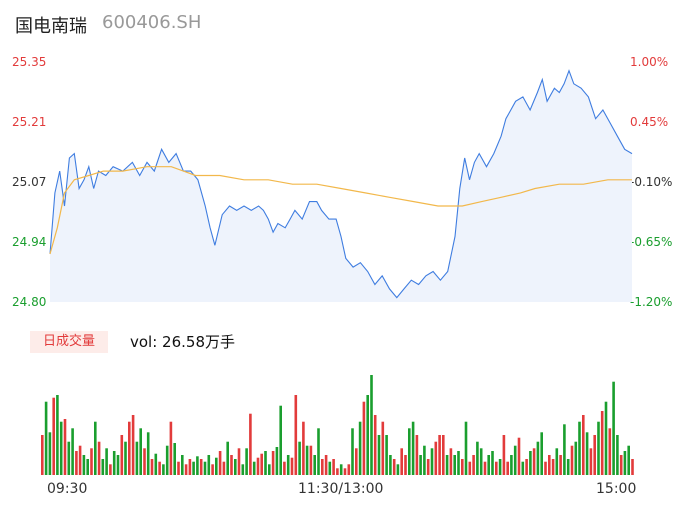  Describe the element at coordinates (651, 182) in the screenshot. I see `pct-label-3: -0.10%` at that location.